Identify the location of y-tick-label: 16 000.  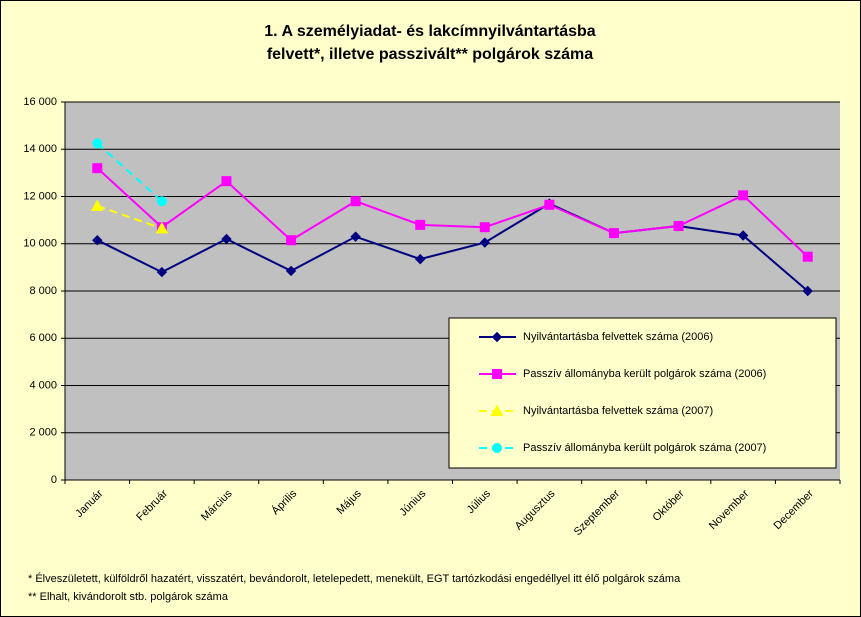
(40, 102).